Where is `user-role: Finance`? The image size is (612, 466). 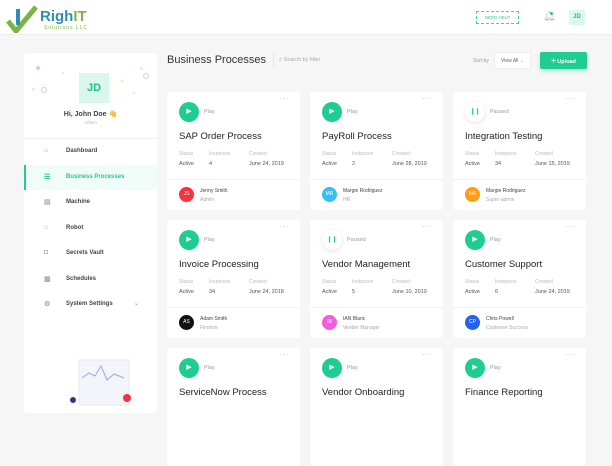
user-role: Finance is located at coordinates (209, 328).